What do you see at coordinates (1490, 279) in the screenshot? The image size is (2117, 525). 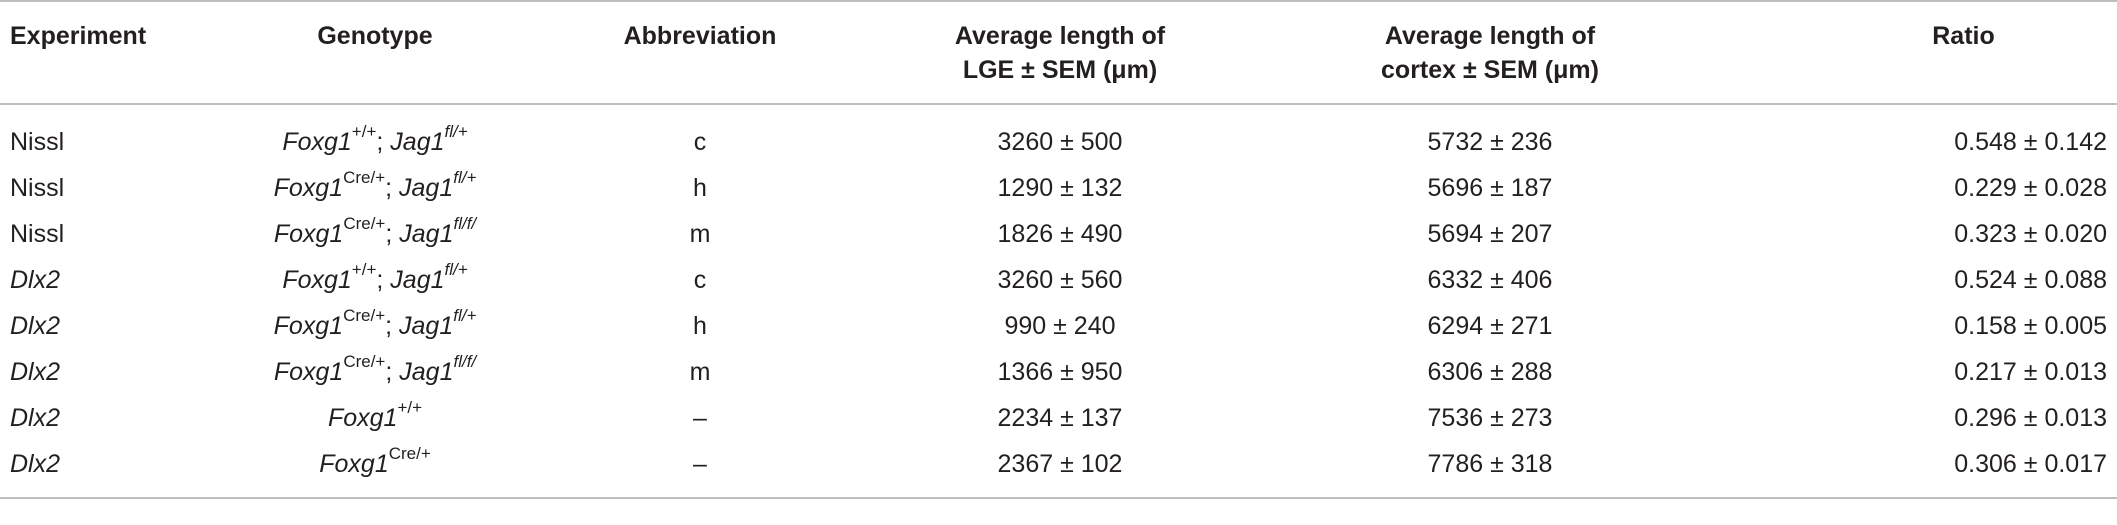 I see `cell-cortex-length: 6332 ± 406` at bounding box center [1490, 279].